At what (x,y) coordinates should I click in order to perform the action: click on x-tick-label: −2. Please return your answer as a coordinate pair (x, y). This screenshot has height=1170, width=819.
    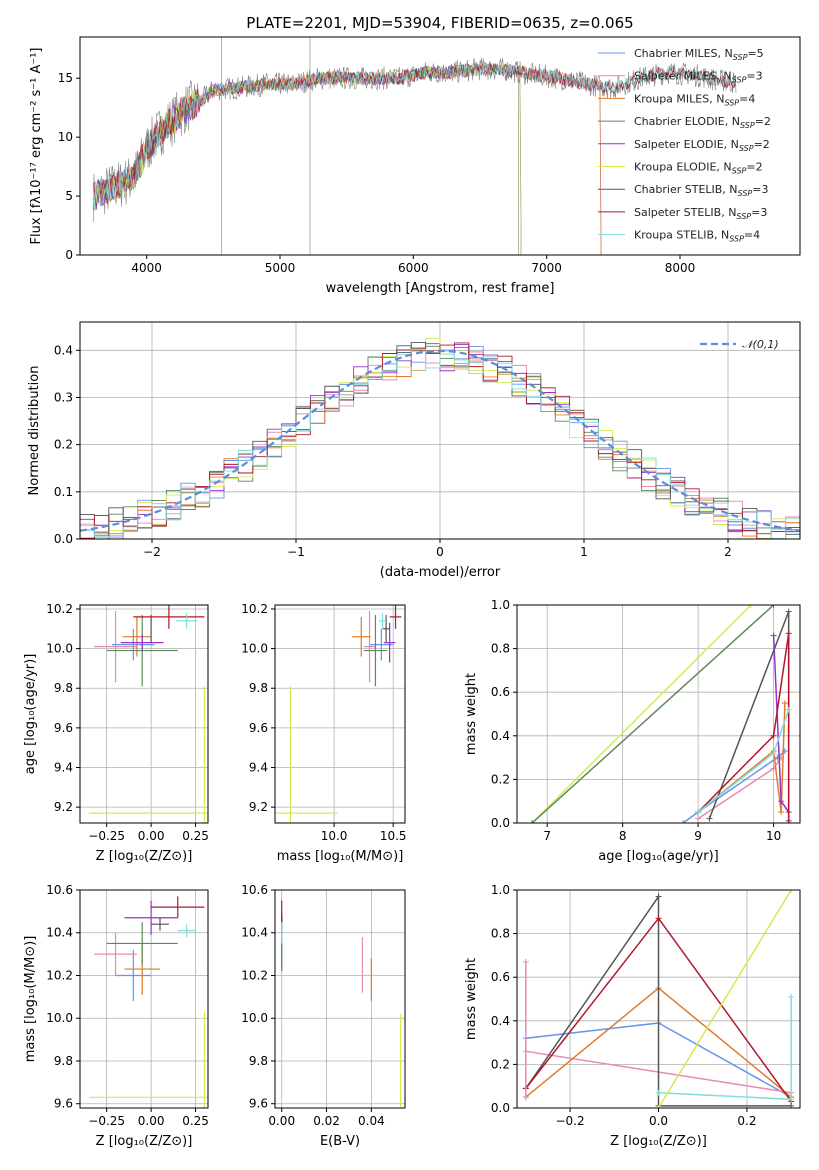
    Looking at the image, I should click on (152, 552).